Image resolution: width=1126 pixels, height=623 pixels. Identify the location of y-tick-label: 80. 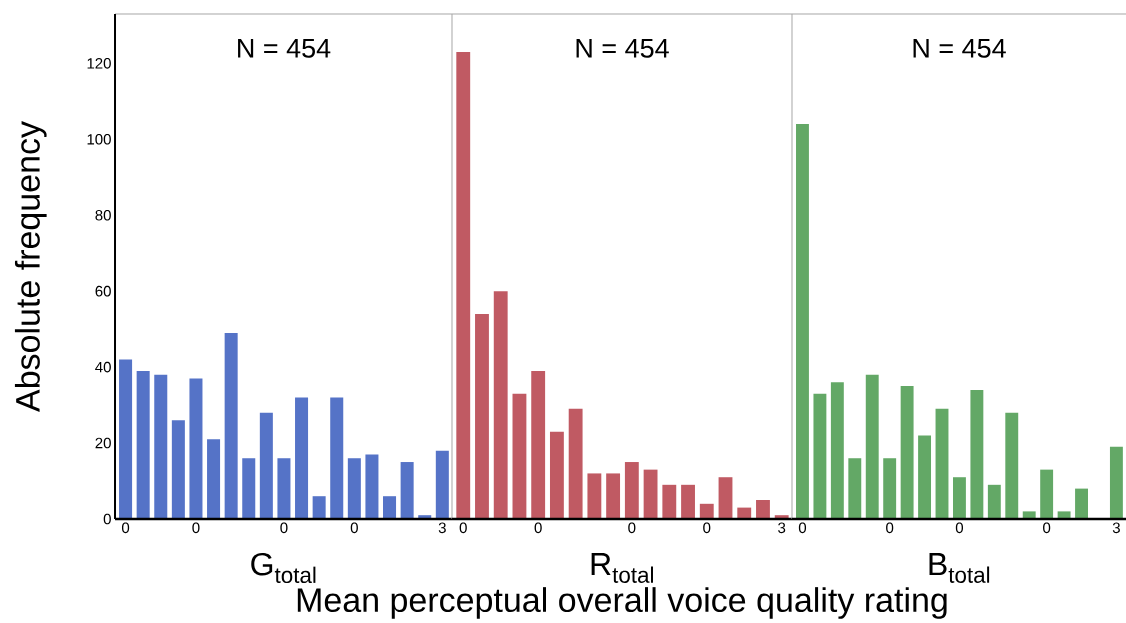
(103, 215).